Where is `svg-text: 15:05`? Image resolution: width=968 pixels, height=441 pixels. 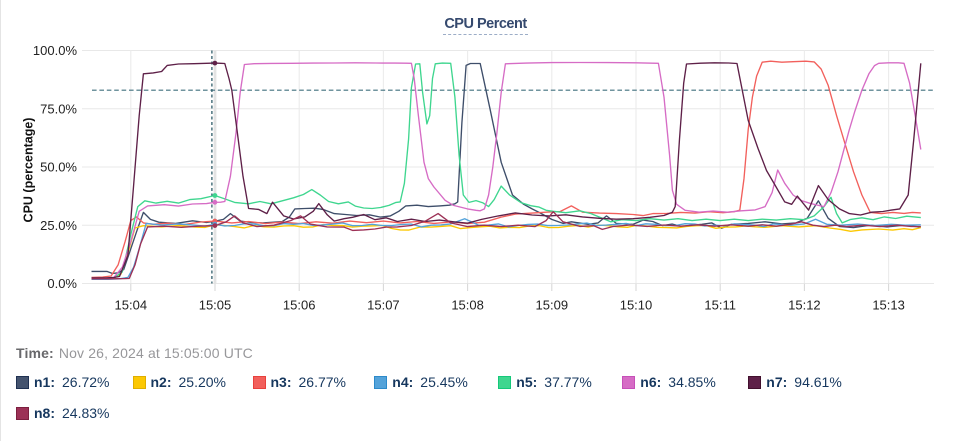 svg-text: 15:05 is located at coordinates (215, 305).